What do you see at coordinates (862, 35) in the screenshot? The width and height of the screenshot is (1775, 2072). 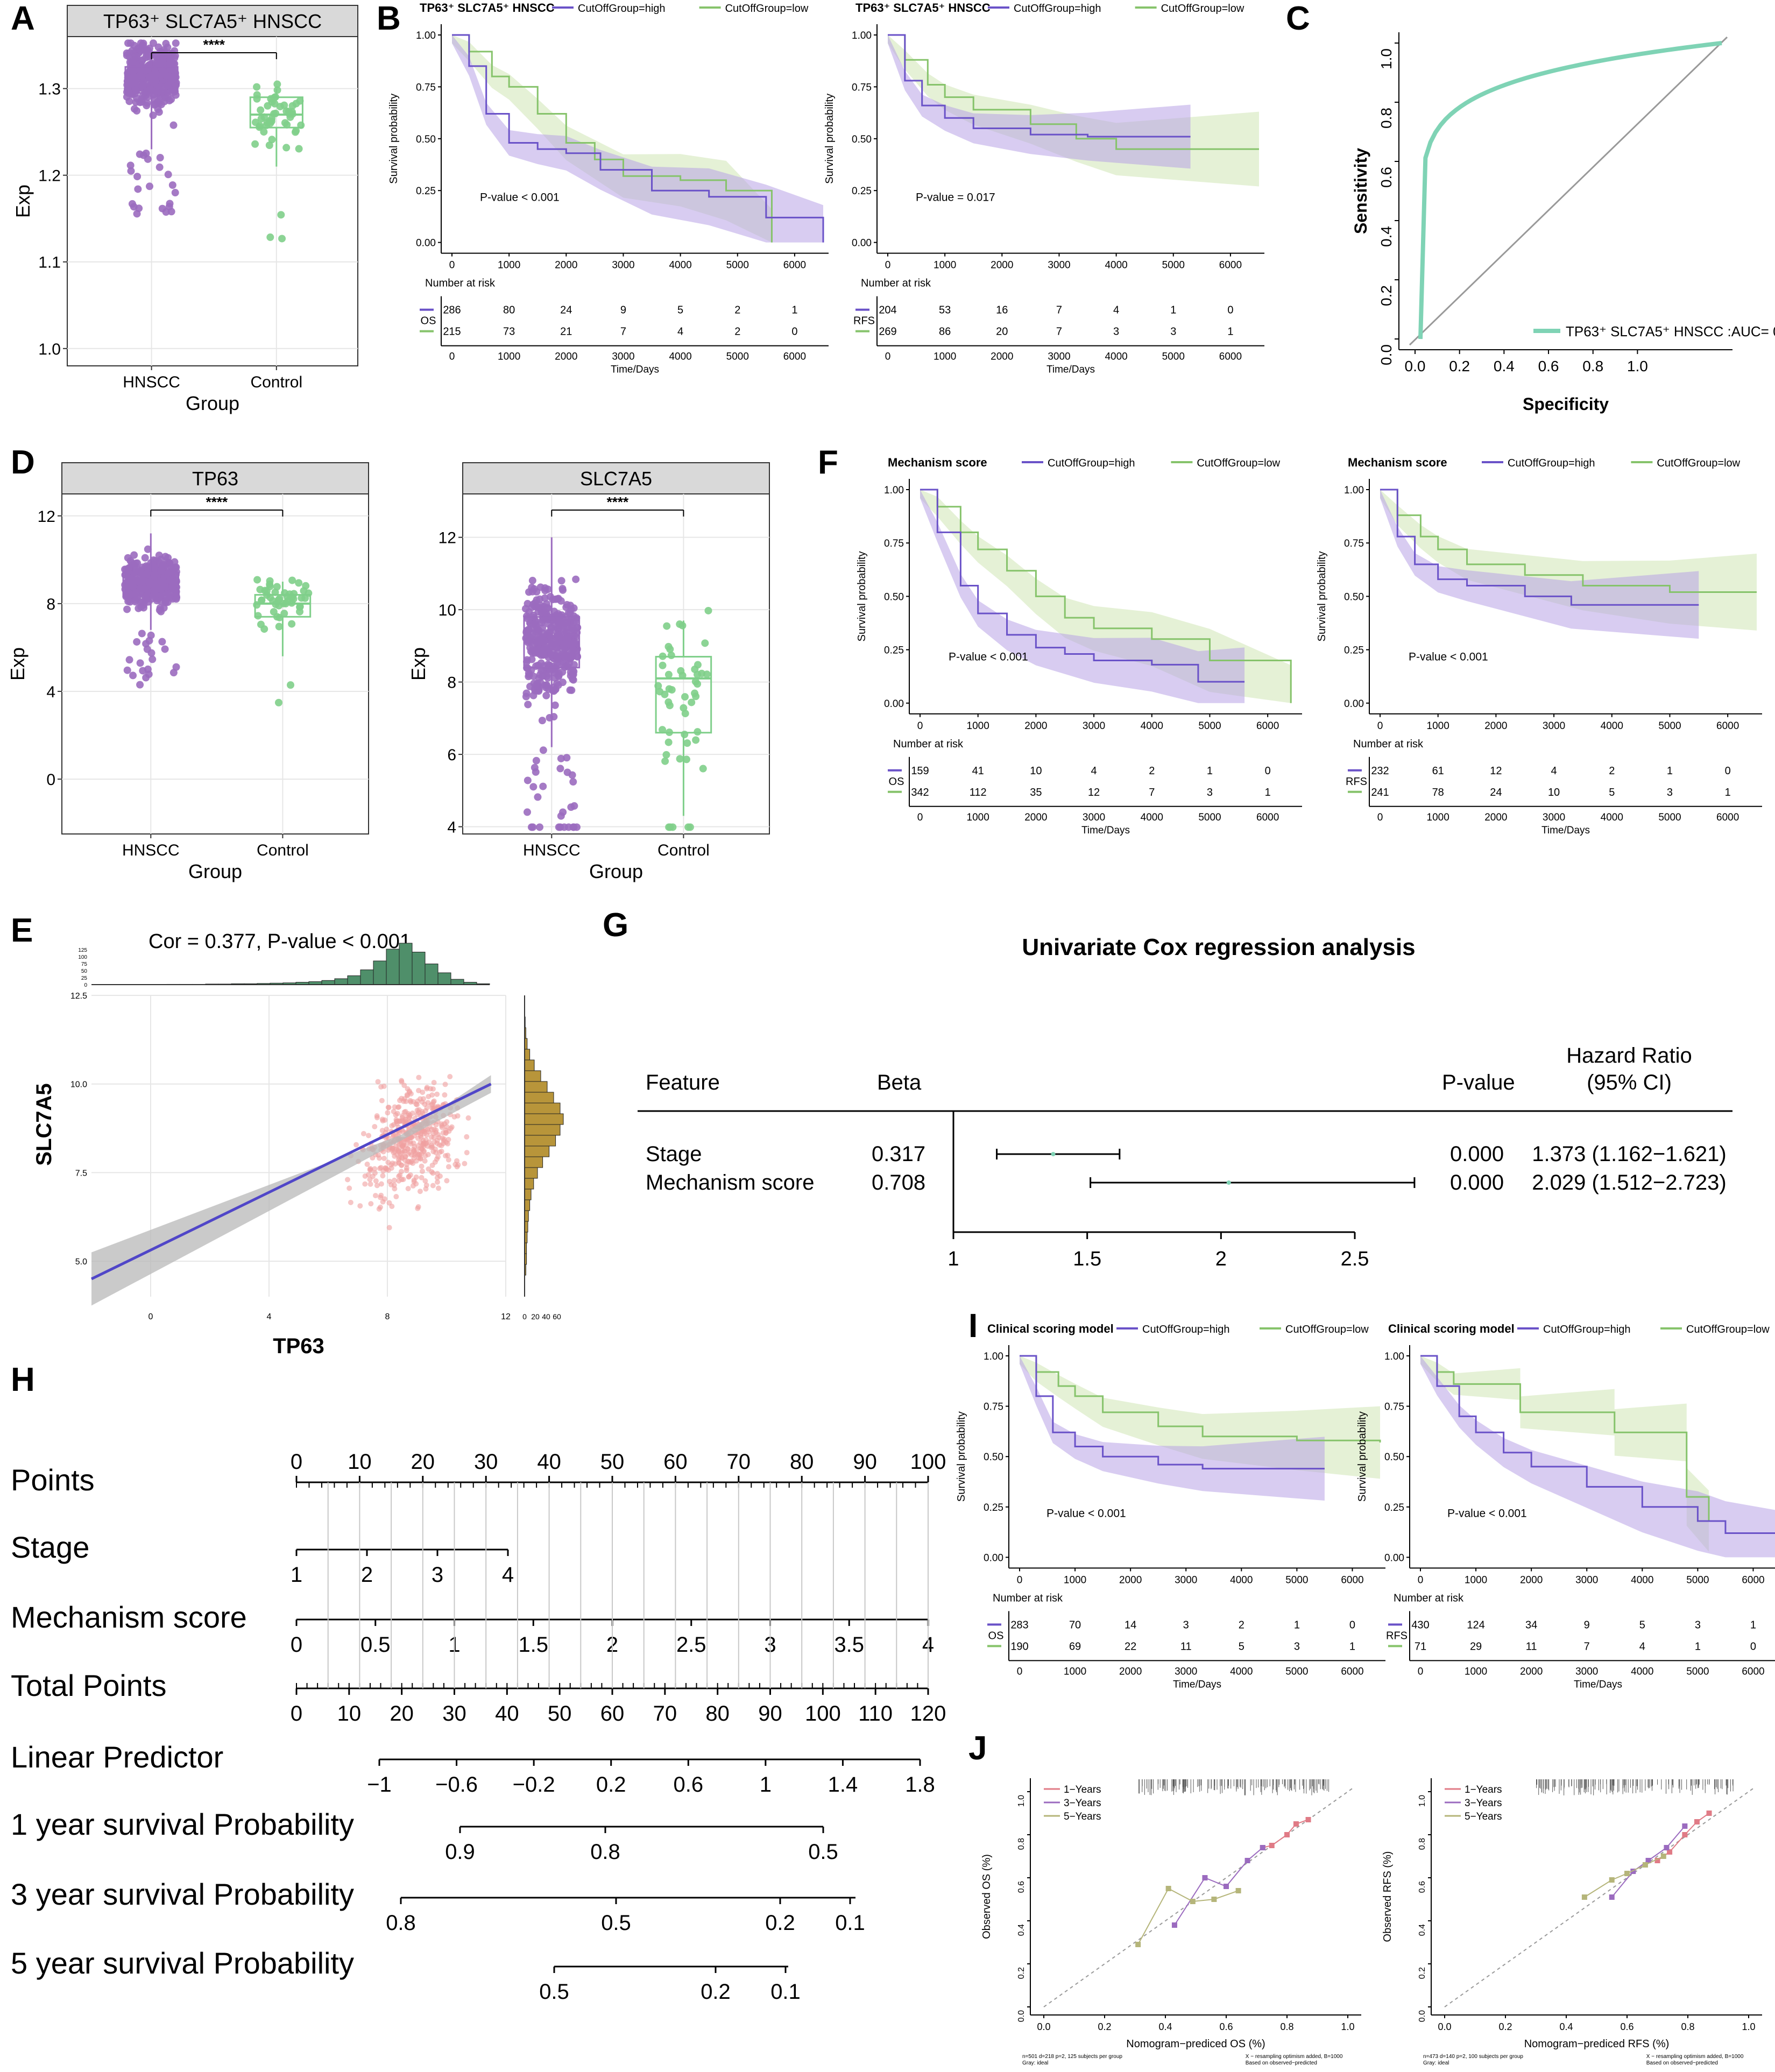 I see `y-tick-label: 1.00` at bounding box center [862, 35].